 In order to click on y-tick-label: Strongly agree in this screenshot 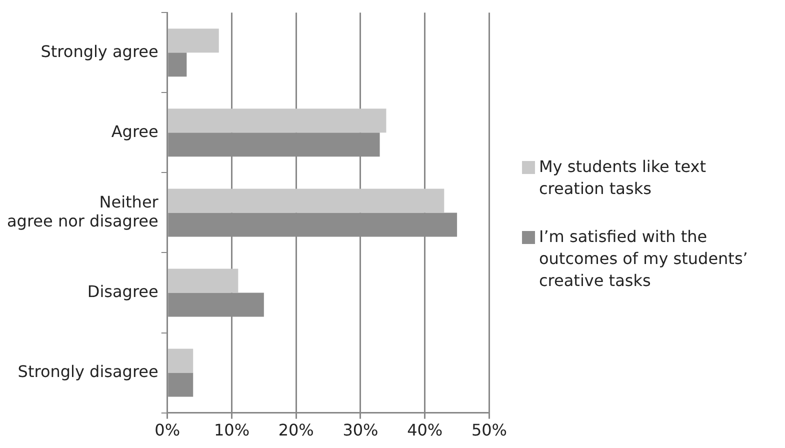, I will do `click(99, 51)`.